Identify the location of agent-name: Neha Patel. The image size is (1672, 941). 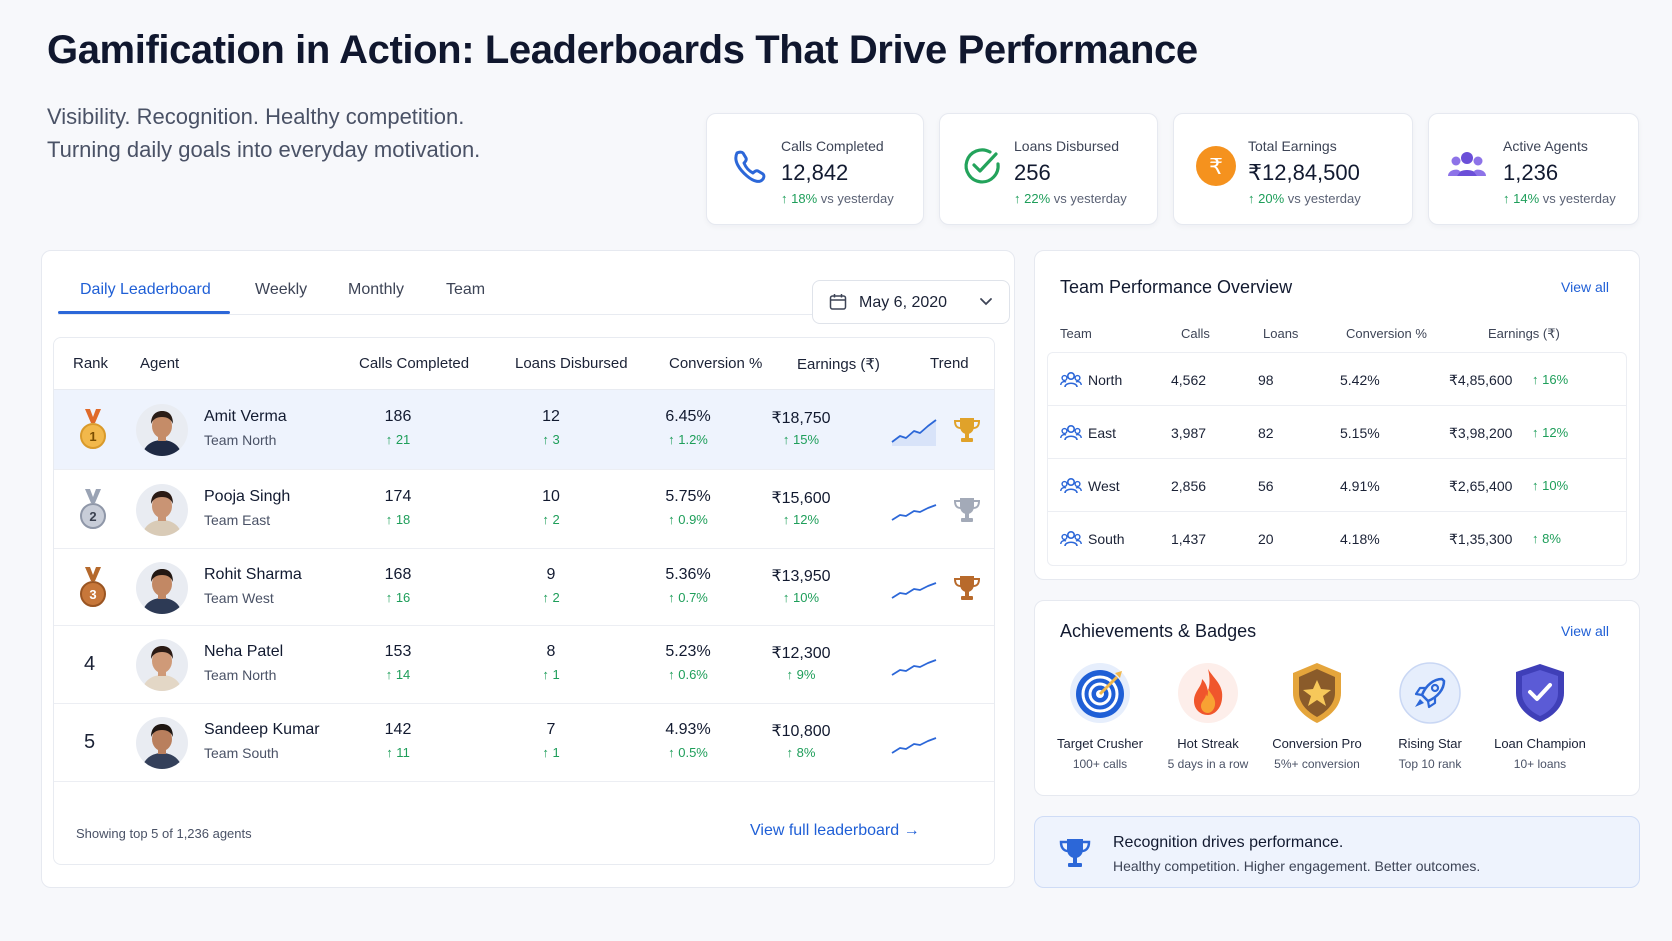
(244, 651).